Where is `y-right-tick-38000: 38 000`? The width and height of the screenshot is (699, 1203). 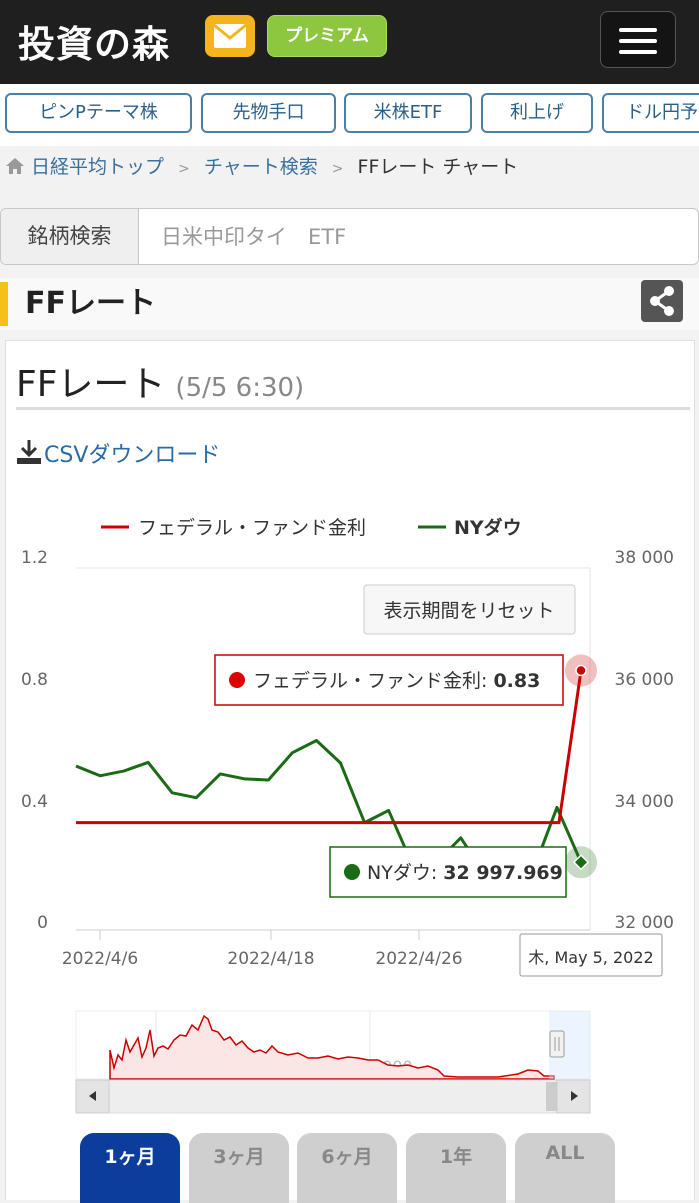 y-right-tick-38000: 38 000 is located at coordinates (644, 558).